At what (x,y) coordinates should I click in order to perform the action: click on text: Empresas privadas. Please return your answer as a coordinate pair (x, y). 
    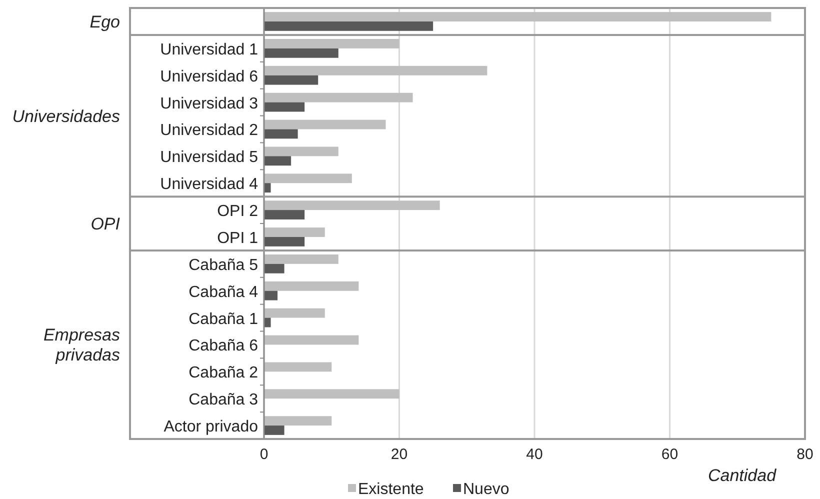
    Looking at the image, I should click on (81, 345).